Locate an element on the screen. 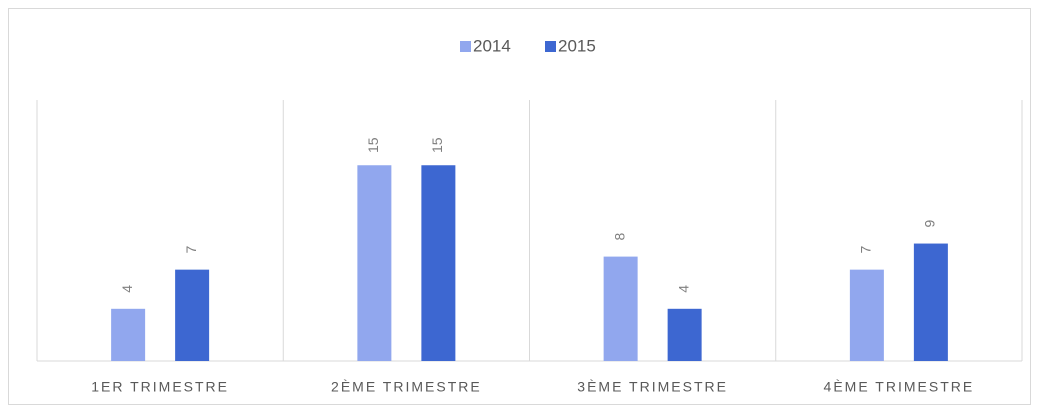 This screenshot has width=1043, height=417. x-tick-label: 1ER TRIMESTRE is located at coordinates (160, 387).